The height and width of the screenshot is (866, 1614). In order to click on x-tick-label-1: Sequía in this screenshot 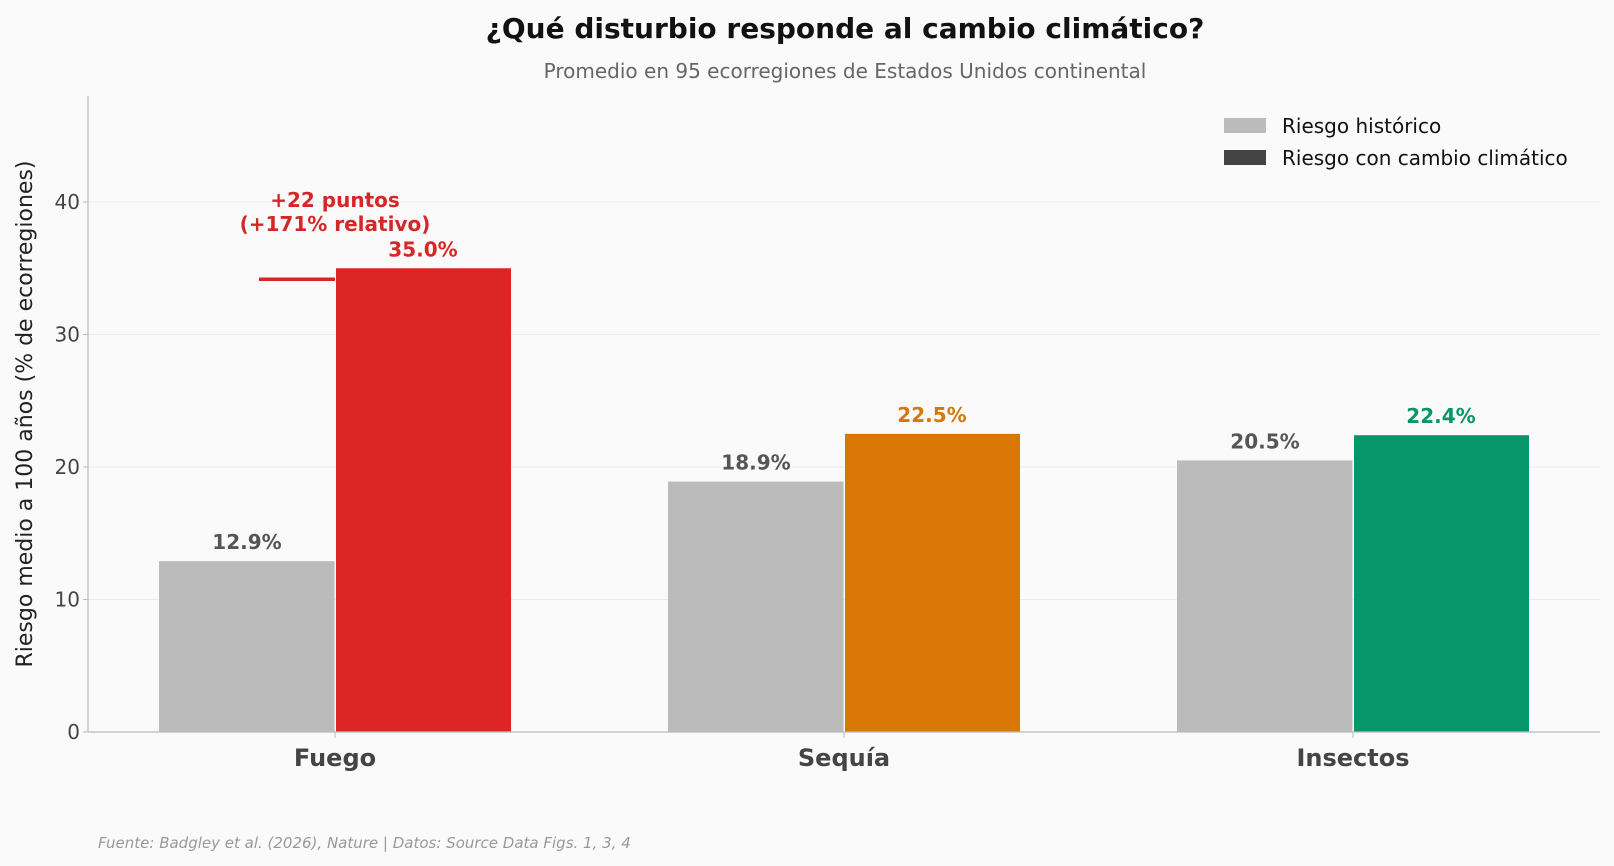, I will do `click(844, 758)`.